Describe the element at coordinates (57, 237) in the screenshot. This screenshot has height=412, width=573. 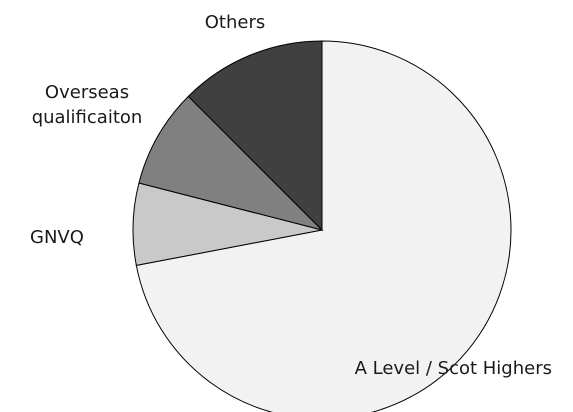
I see `pie-label-gnvq: GNVQ` at that location.